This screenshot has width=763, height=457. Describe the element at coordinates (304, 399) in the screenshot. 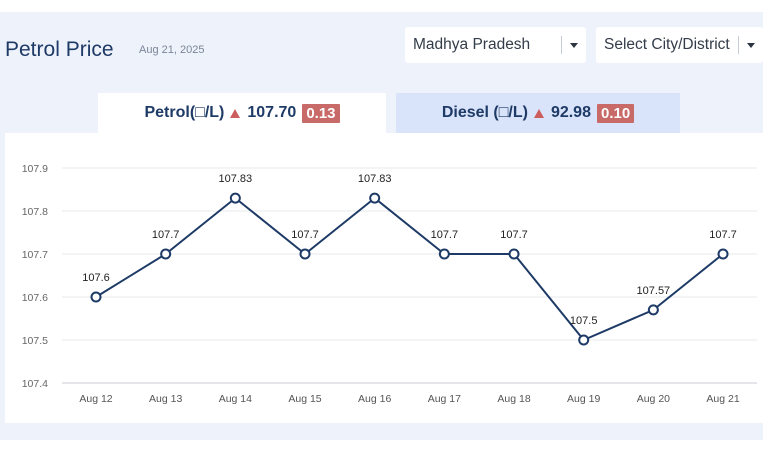

I see `x-tick-label: Aug 15` at that location.